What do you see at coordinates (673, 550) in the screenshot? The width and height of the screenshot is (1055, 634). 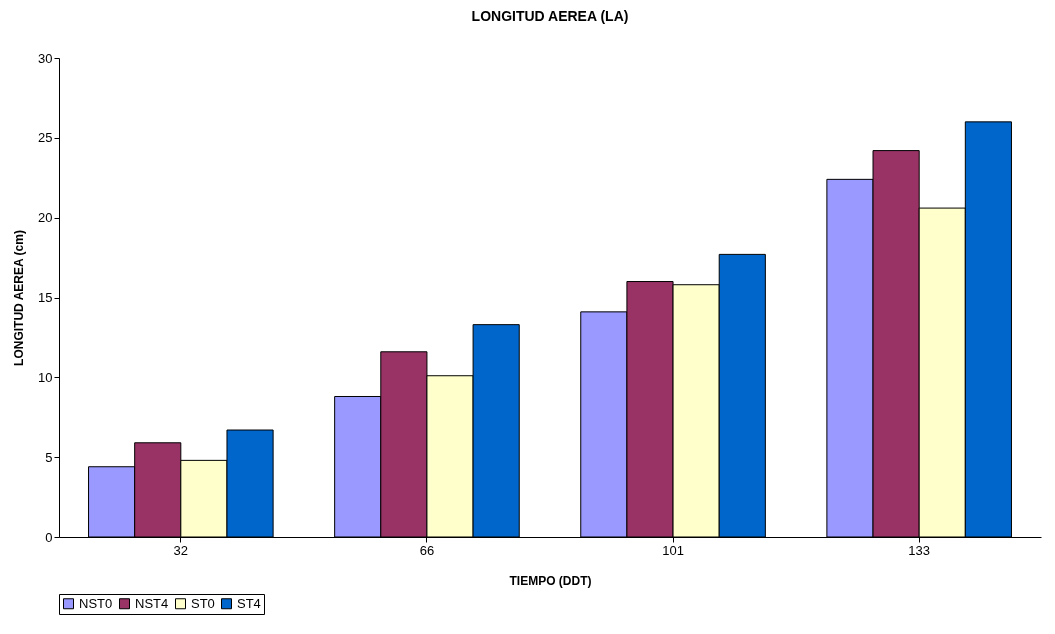 I see `x-tick-label: 101` at bounding box center [673, 550].